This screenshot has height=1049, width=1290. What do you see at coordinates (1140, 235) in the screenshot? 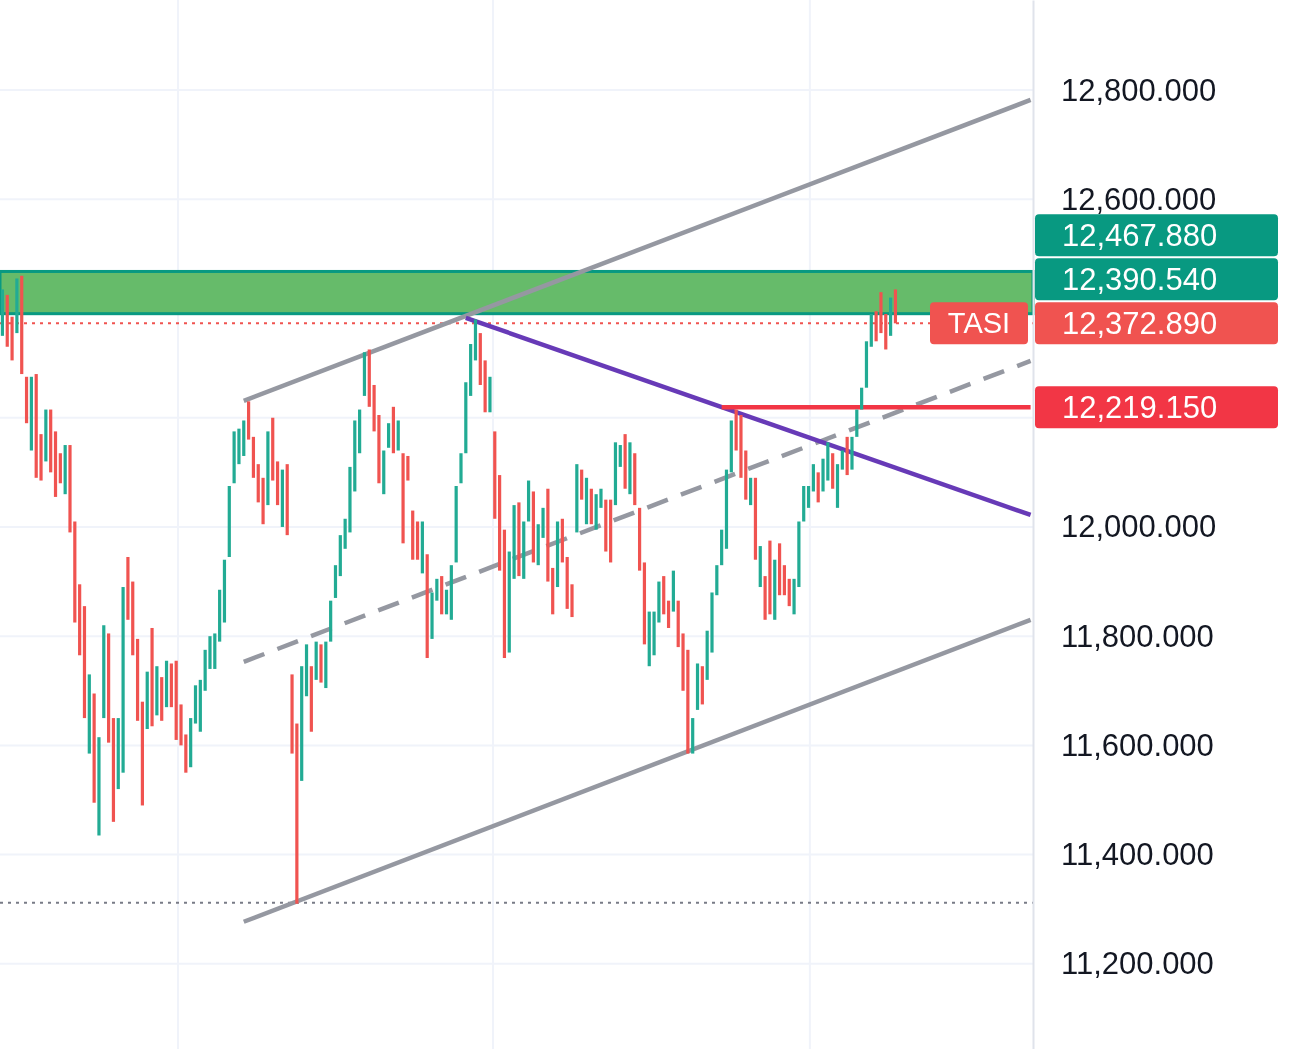
I see `text: 12,467.880` at bounding box center [1140, 235].